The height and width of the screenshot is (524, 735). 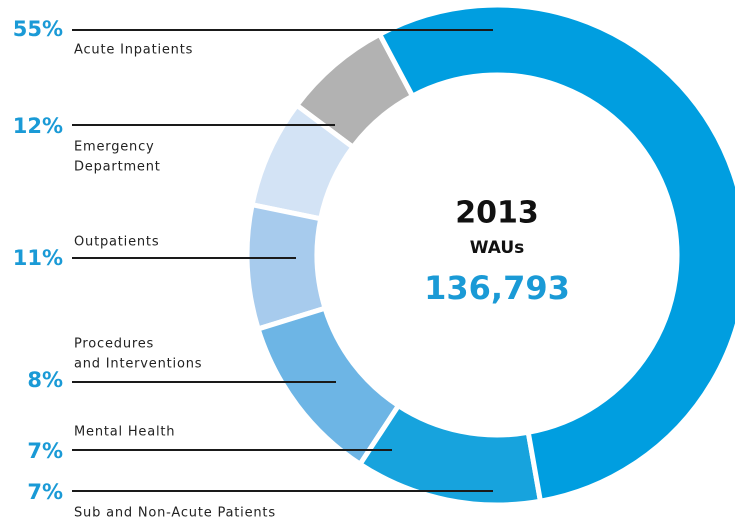 I want to click on category-label: Department, so click(x=117, y=167).